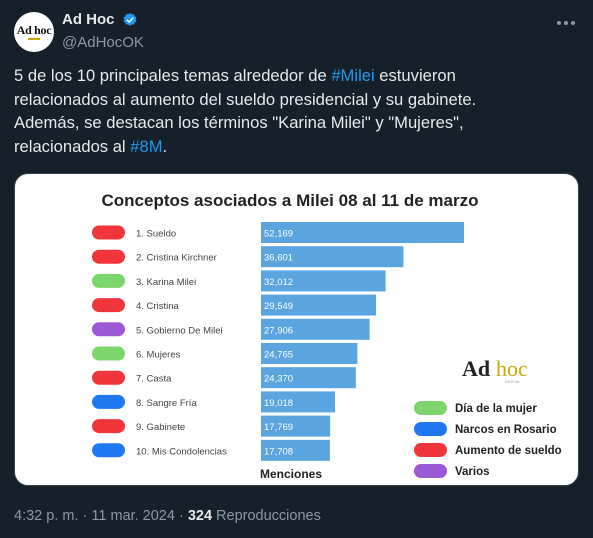 This screenshot has height=538, width=593. I want to click on category-label: 4. Cristina, so click(157, 306).